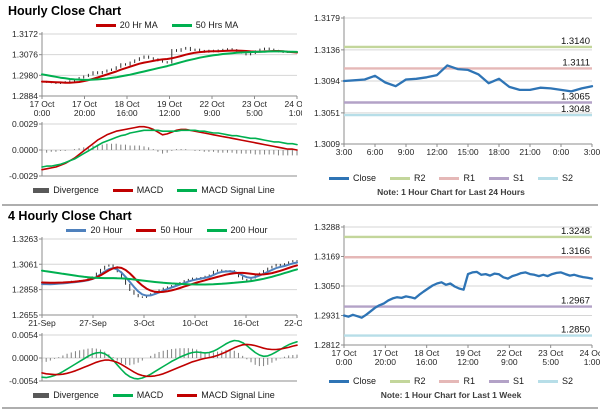  Describe the element at coordinates (93, 323) in the screenshot. I see `svg-text: 27-Sep` at that location.